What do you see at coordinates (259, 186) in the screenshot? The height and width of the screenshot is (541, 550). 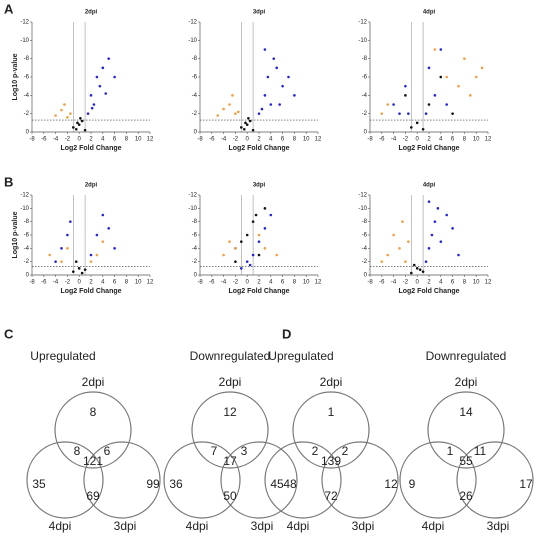 I see `chart-title: 3dpi` at bounding box center [259, 186].